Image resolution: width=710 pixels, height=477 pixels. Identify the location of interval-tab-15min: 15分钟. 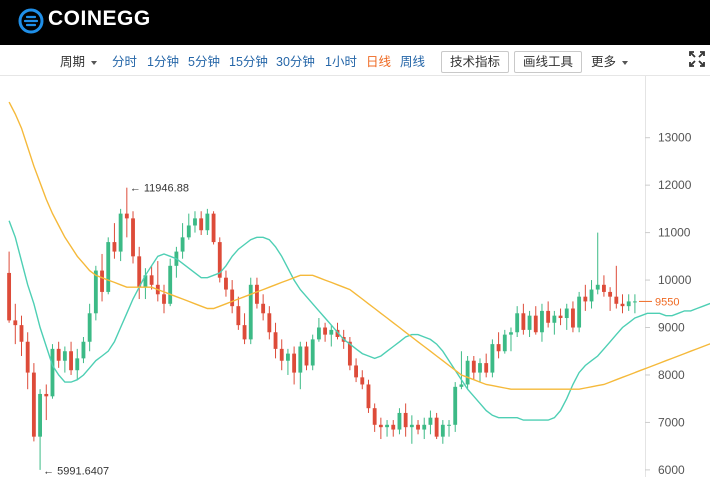
(248, 62).